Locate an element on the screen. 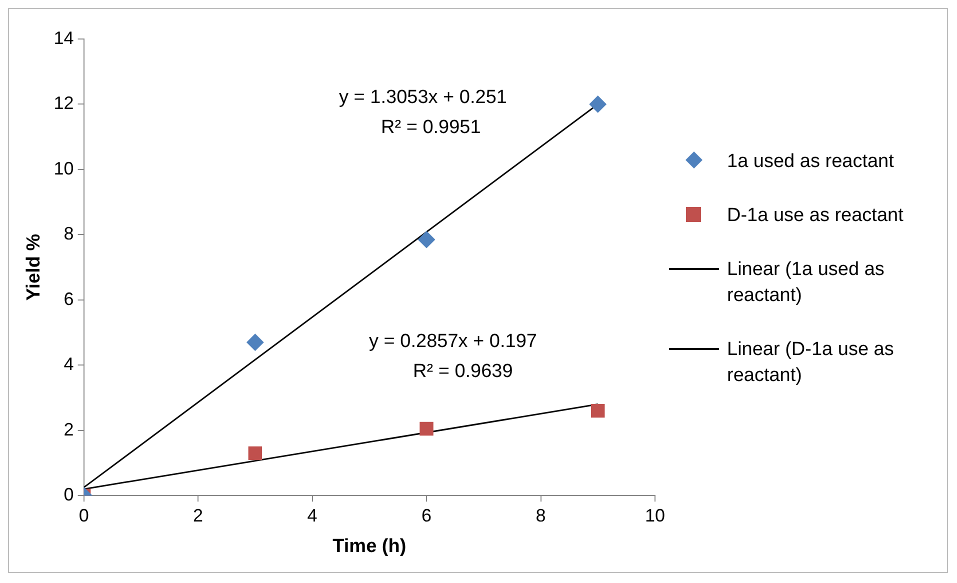 The height and width of the screenshot is (583, 957). x-tick-label: 10 is located at coordinates (655, 515).